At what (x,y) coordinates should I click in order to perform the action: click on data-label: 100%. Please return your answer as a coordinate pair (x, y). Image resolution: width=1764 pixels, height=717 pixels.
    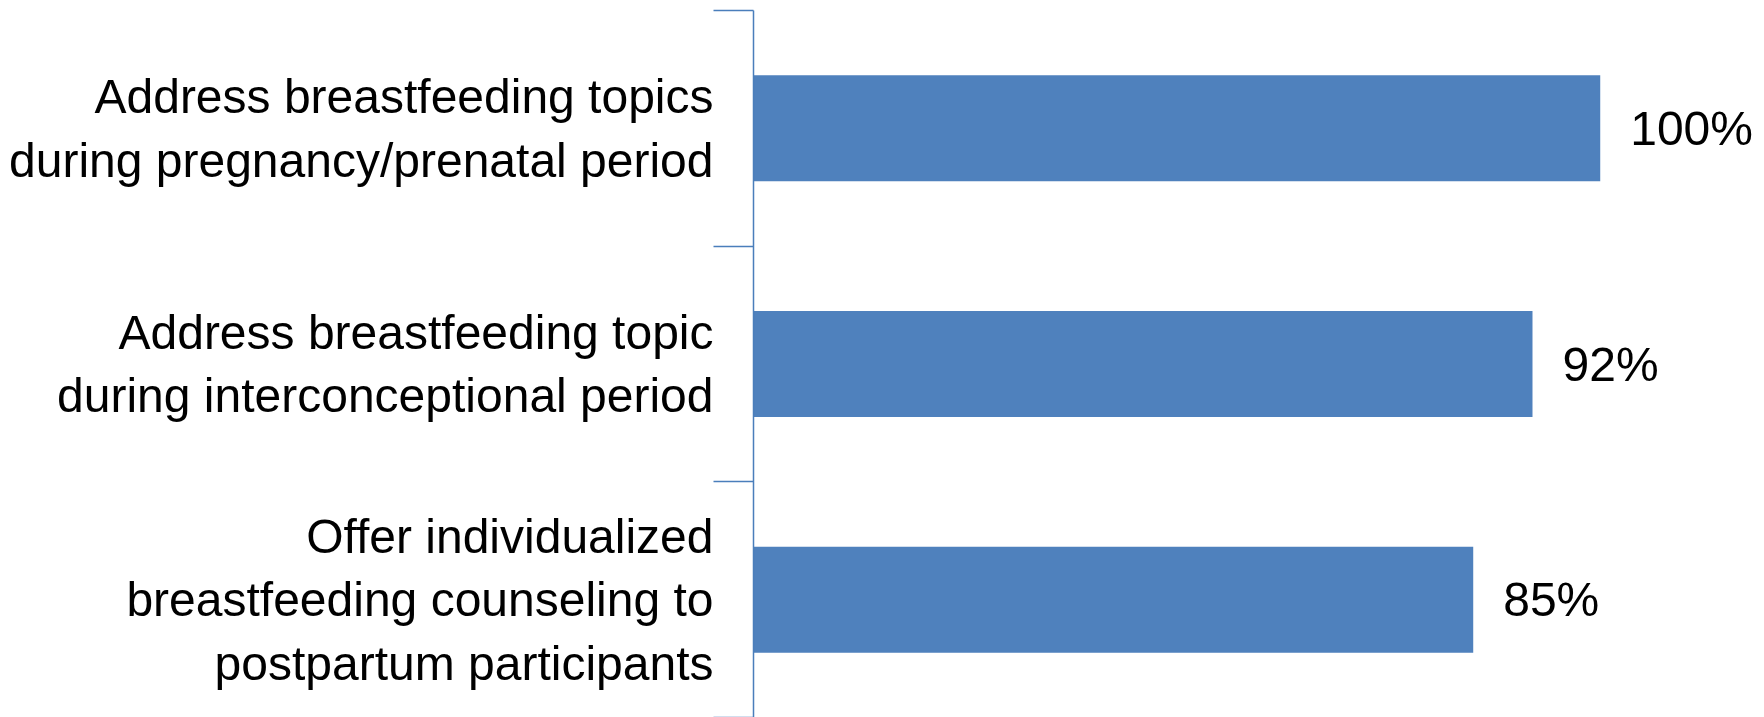
    Looking at the image, I should click on (1691, 128).